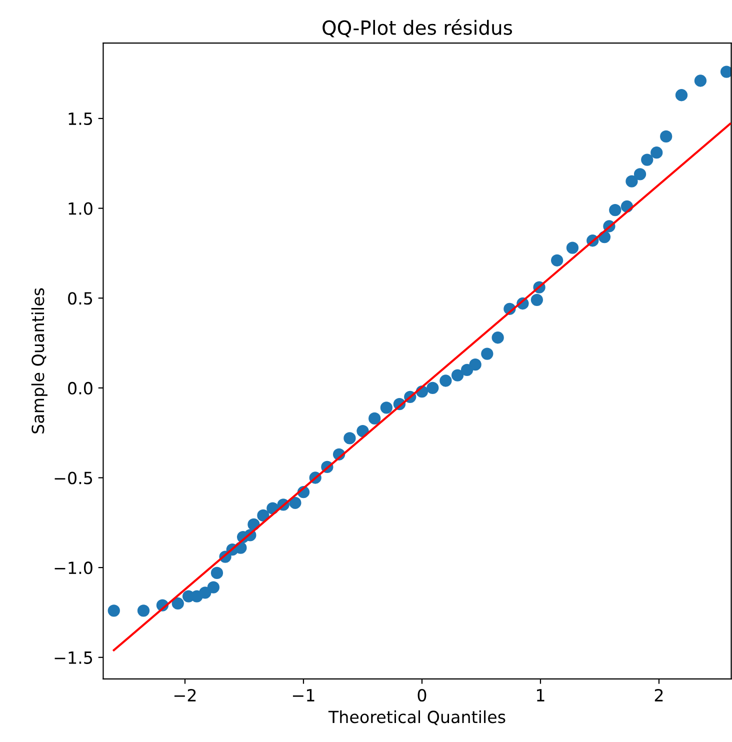 The image size is (732, 742). What do you see at coordinates (417, 28) in the screenshot?
I see `chart-title: QQ-Plot des résidus` at bounding box center [417, 28].